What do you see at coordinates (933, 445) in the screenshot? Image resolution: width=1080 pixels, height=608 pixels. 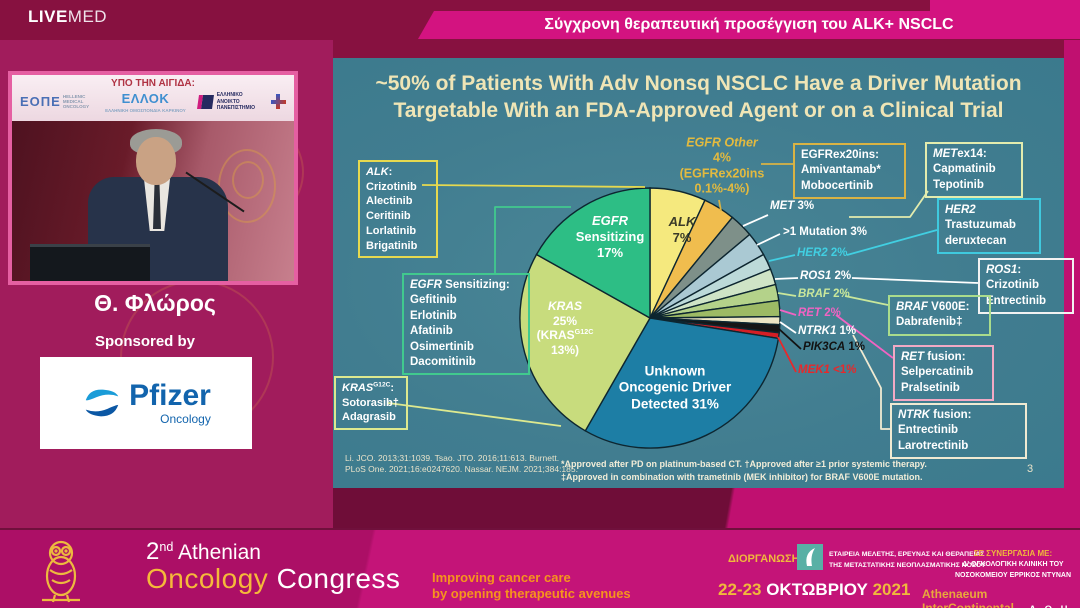 I see `drug-name: Larotrectinib` at bounding box center [933, 445].